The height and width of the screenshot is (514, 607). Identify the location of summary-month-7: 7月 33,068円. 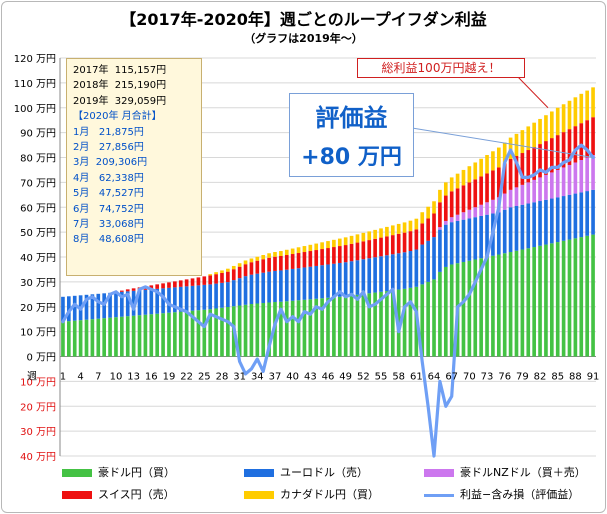
(108, 225).